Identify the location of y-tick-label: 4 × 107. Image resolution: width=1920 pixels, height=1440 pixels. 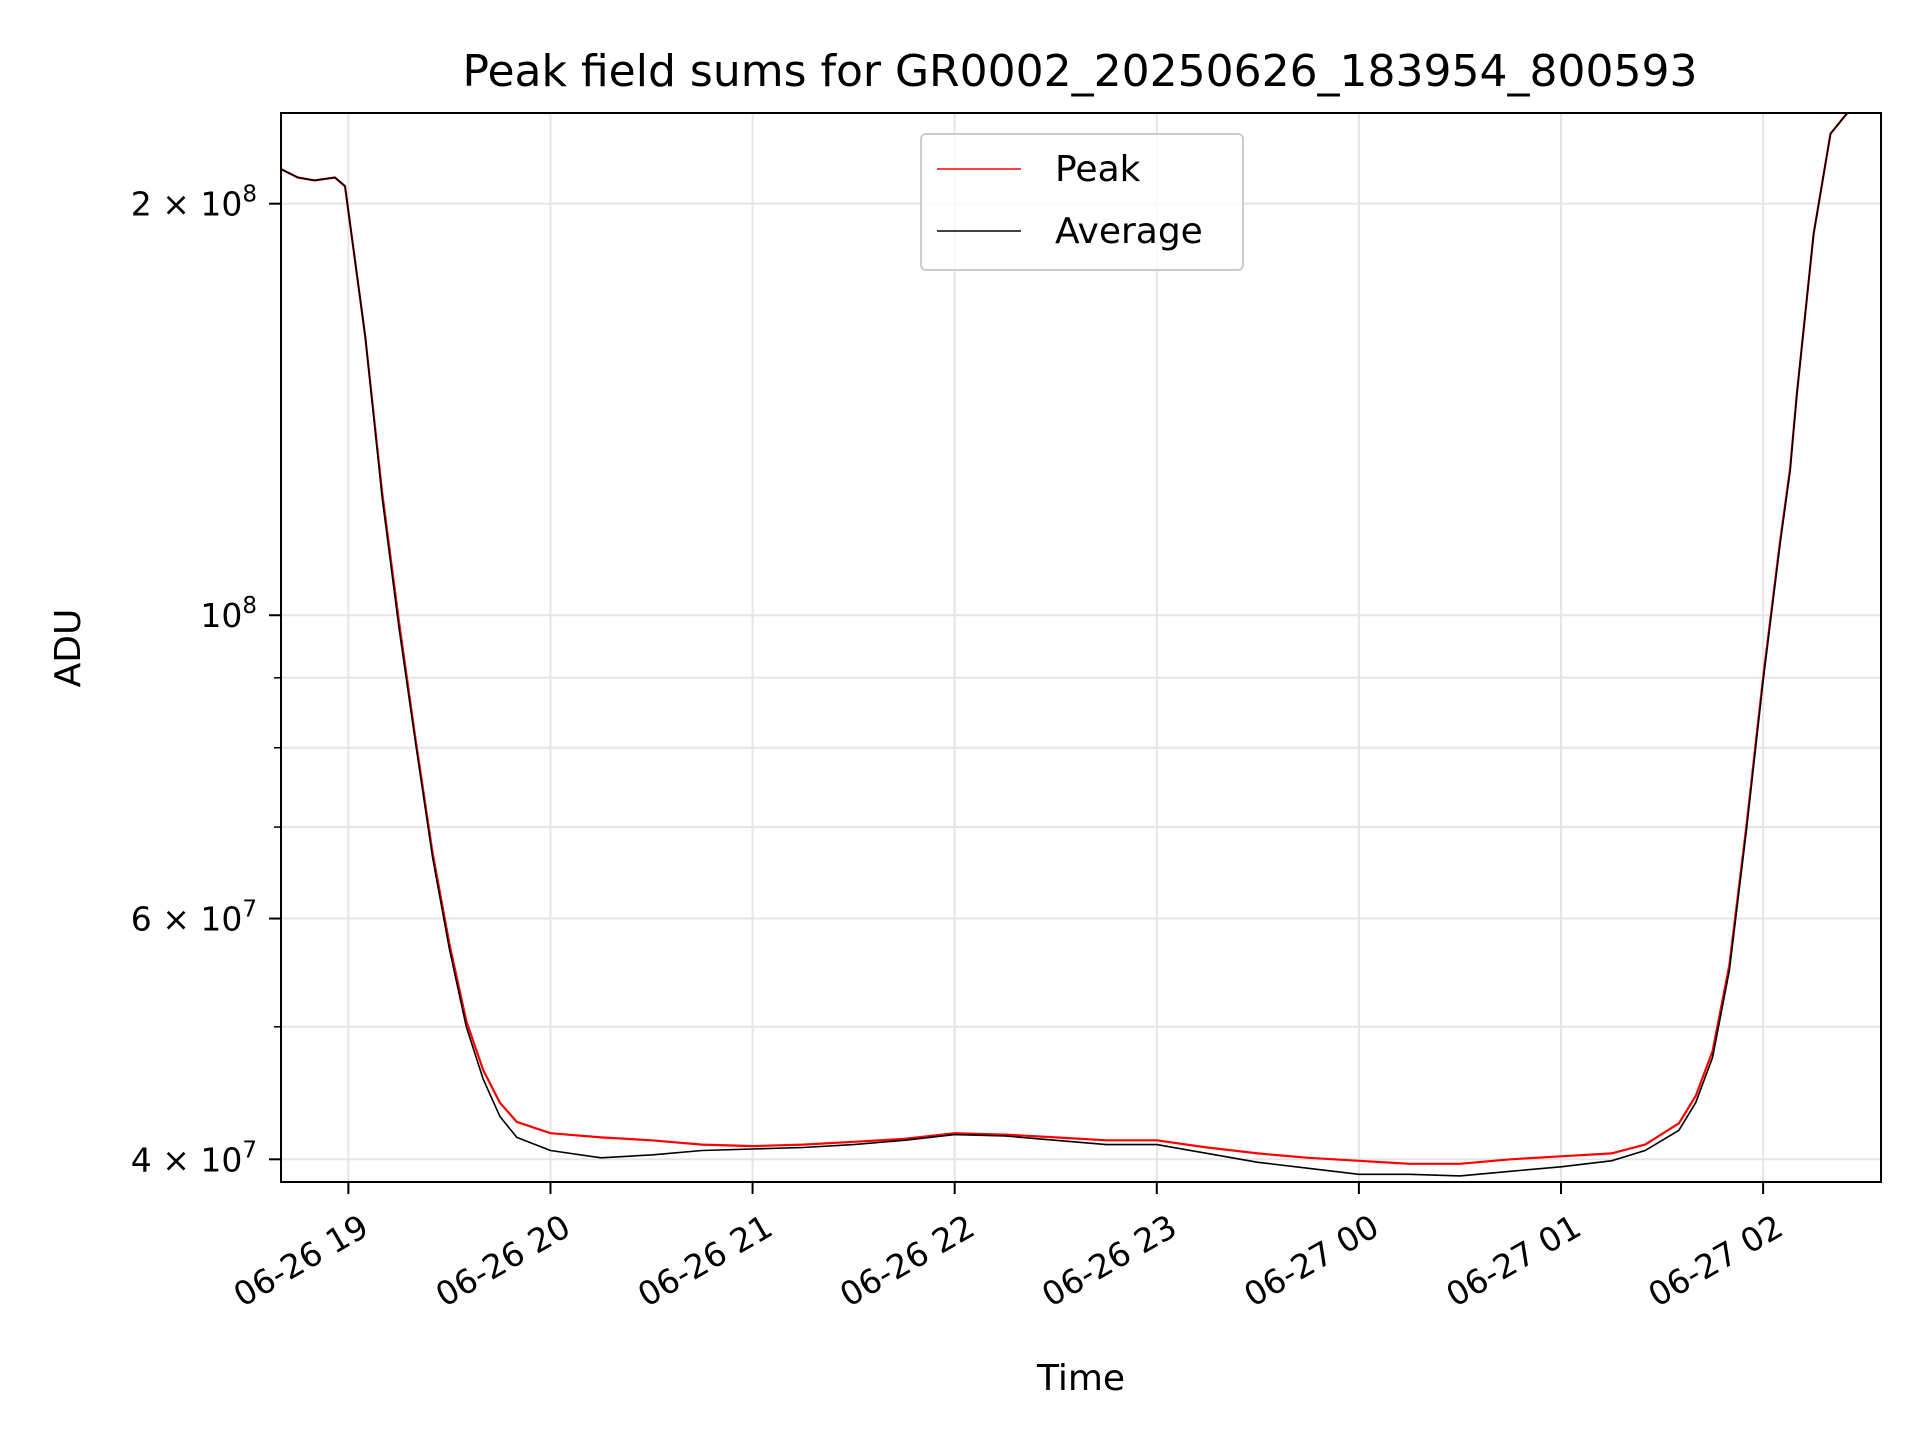
(194, 1158).